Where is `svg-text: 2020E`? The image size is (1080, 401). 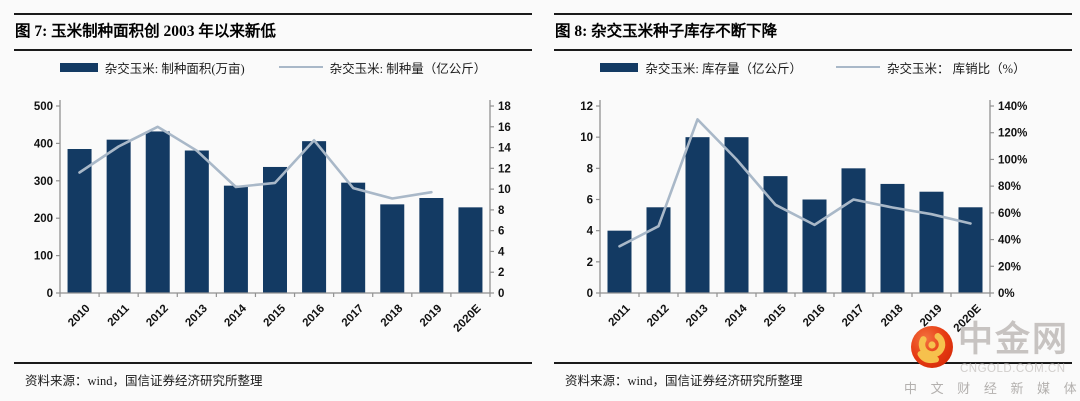
svg-text: 2020E is located at coordinates (468, 318).